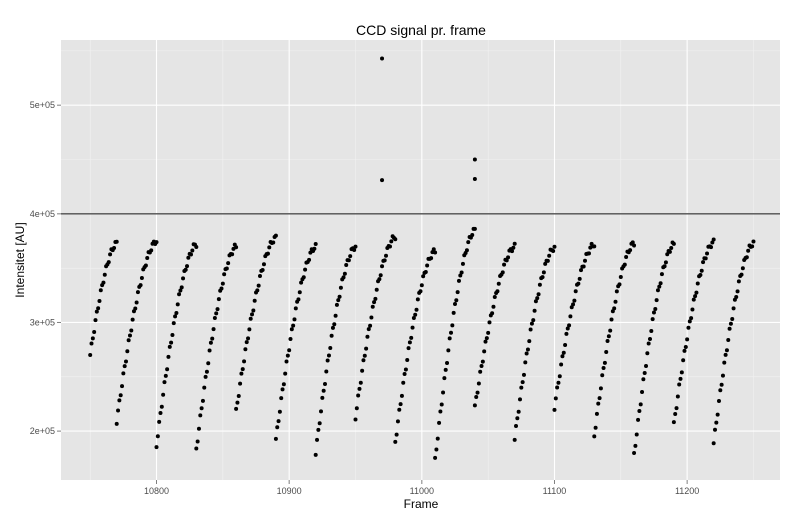 Image resolution: width=800 pixels, height=522 pixels. Describe the element at coordinates (42, 105) in the screenshot. I see `y-tick-label: 5e+05` at that location.